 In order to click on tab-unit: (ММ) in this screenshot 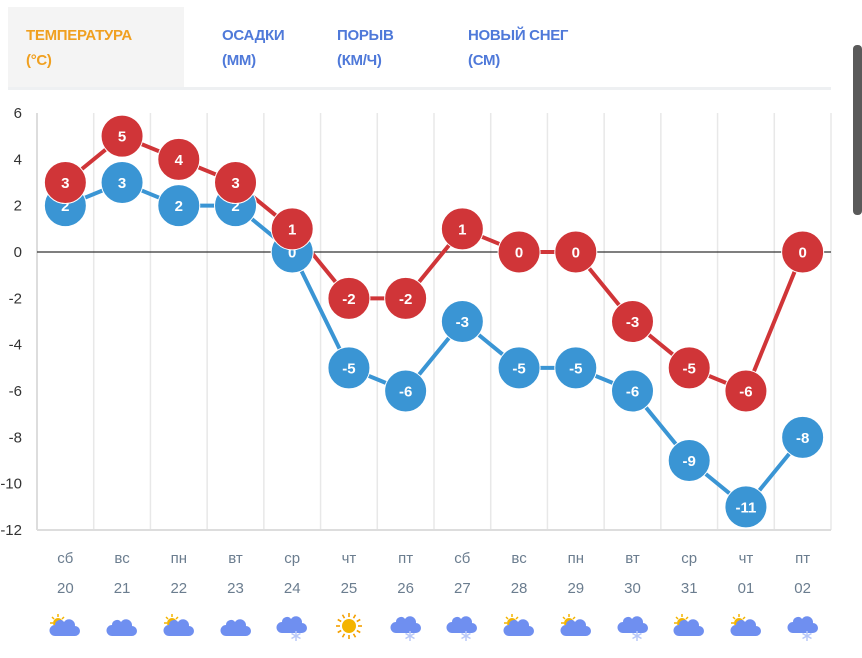, I will do `click(239, 60)`.